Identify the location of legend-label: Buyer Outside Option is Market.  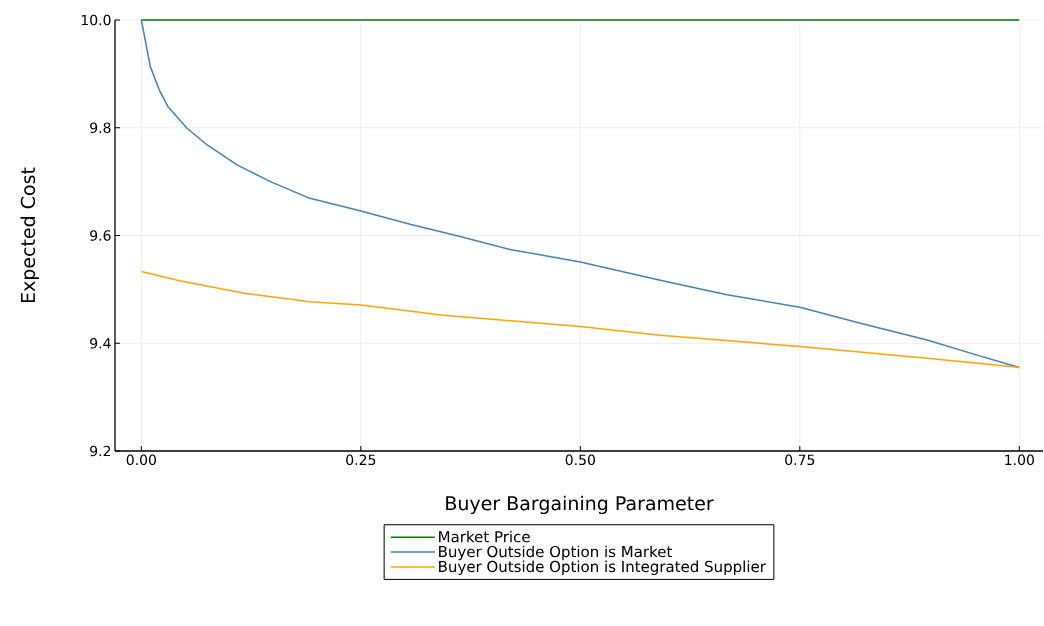
(555, 553).